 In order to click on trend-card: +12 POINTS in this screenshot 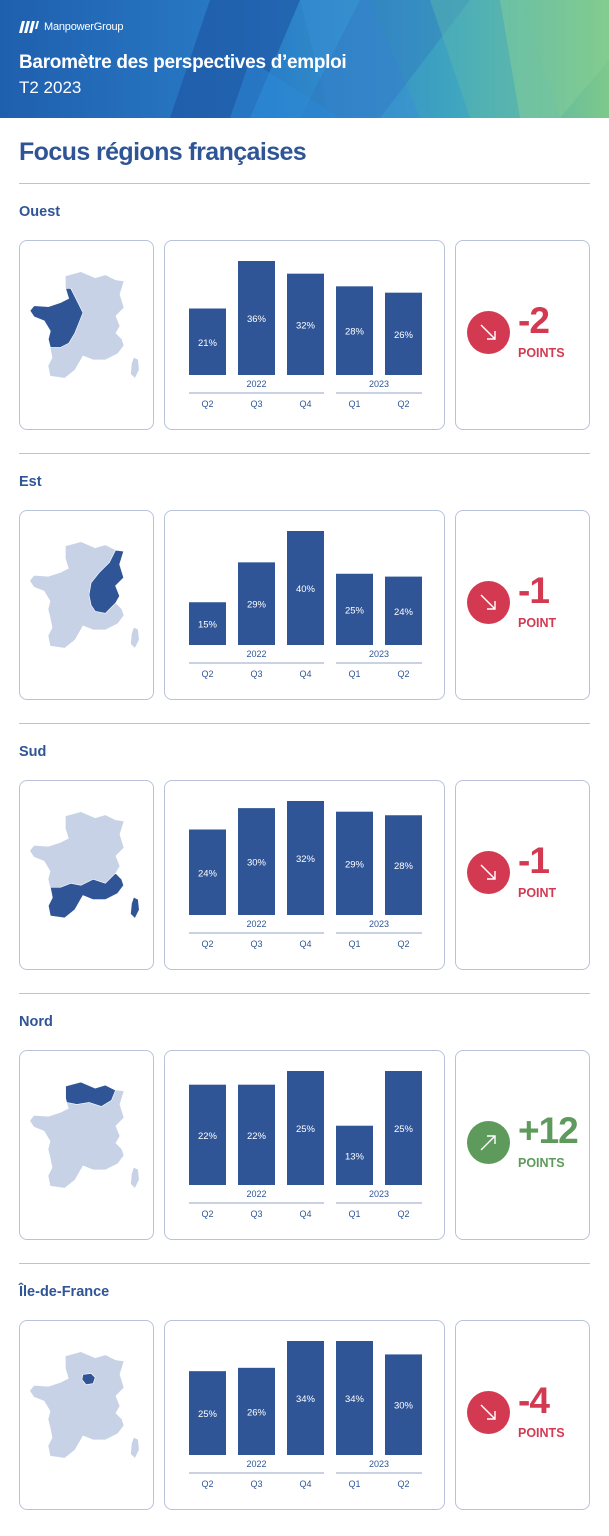, I will do `click(522, 1145)`.